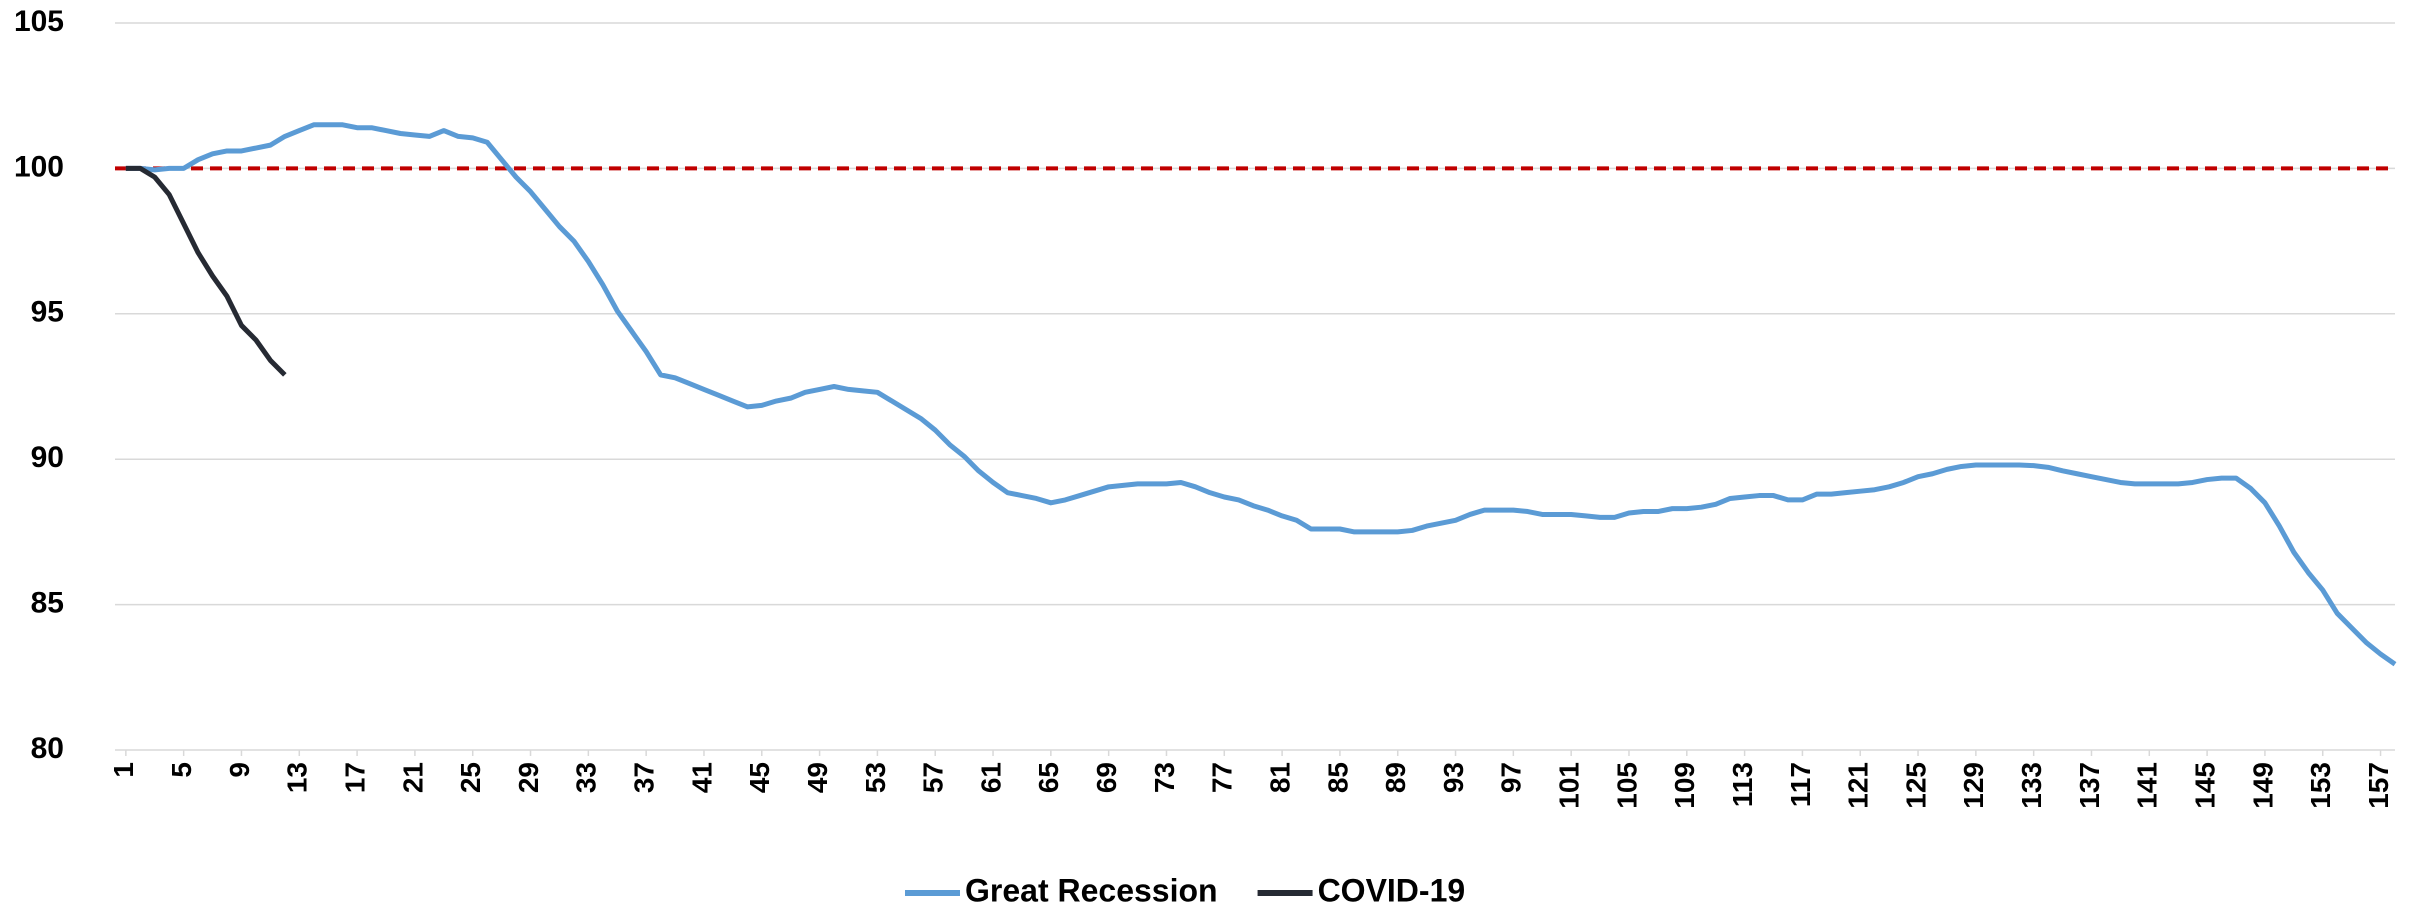 Image resolution: width=2415 pixels, height=911 pixels. I want to click on legend-label: COVID-19, so click(1392, 890).